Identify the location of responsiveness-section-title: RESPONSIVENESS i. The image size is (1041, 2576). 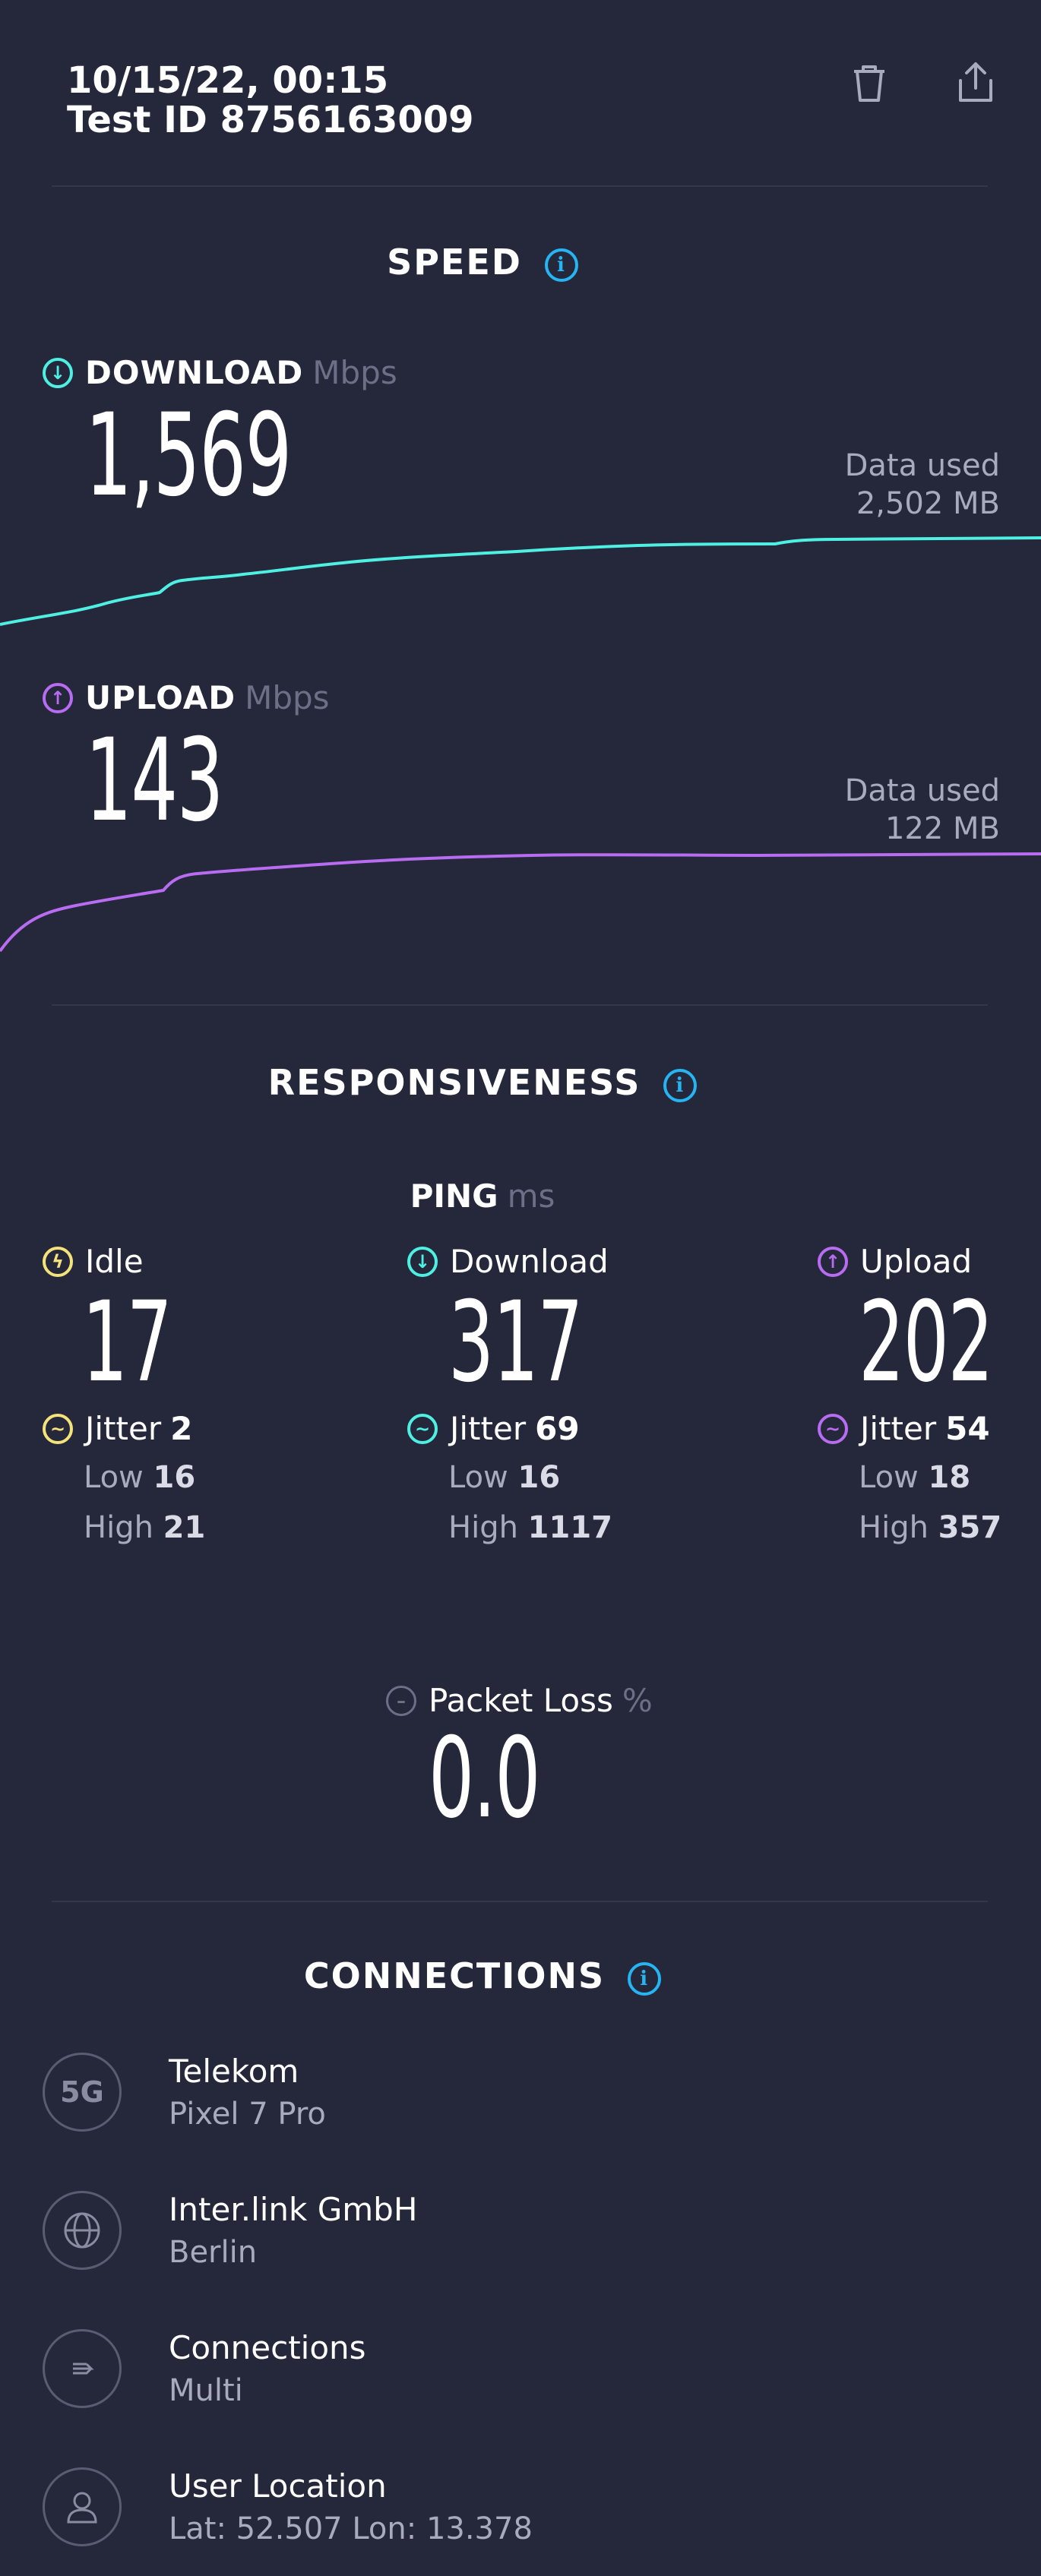
(483, 1082).